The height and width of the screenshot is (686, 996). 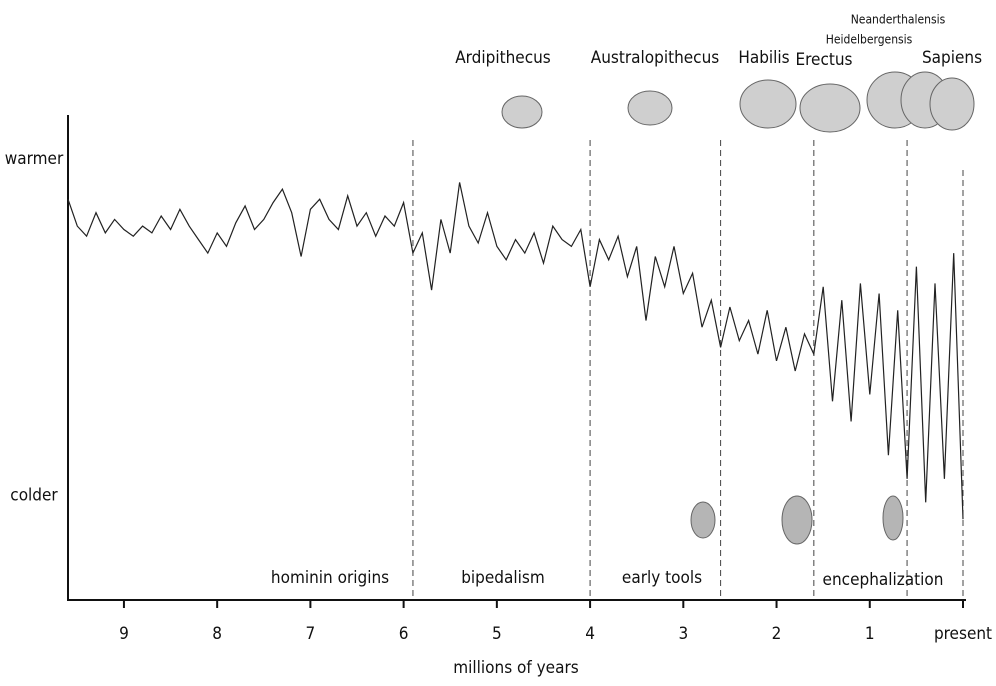 What do you see at coordinates (869, 40) in the screenshot?
I see `species-label: Heidelbergensis` at bounding box center [869, 40].